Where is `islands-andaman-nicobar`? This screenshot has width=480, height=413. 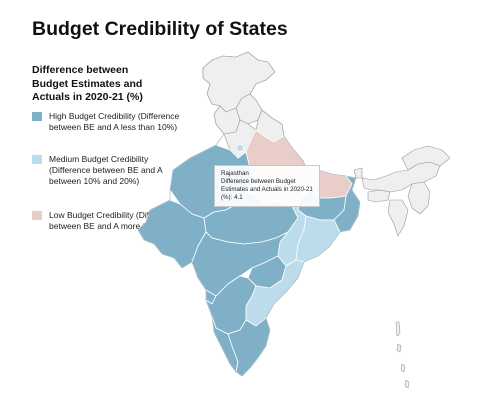 islands-andaman-nicobar is located at coordinates (402, 355).